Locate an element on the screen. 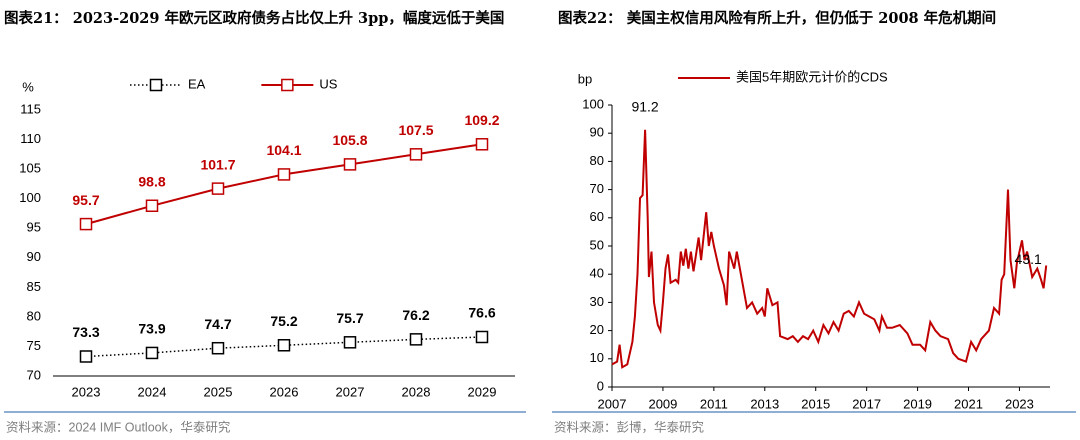 The image size is (1080, 440). y-tick-label: 50 is located at coordinates (597, 244).